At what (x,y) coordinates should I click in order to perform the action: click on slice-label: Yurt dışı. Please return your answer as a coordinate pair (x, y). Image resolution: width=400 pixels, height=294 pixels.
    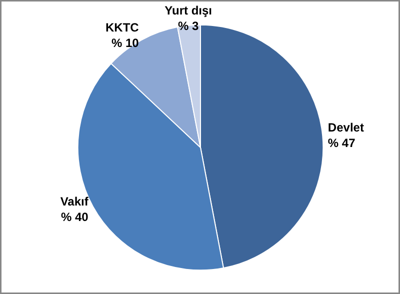
    Looking at the image, I should click on (188, 11).